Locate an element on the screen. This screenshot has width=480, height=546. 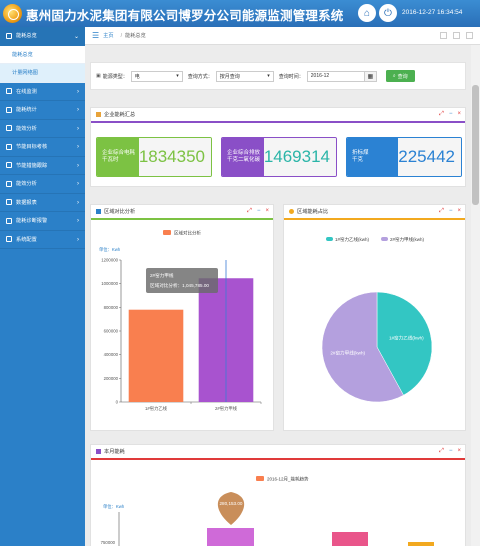
search-icon: ⌕ is located at coordinates (394, 76).